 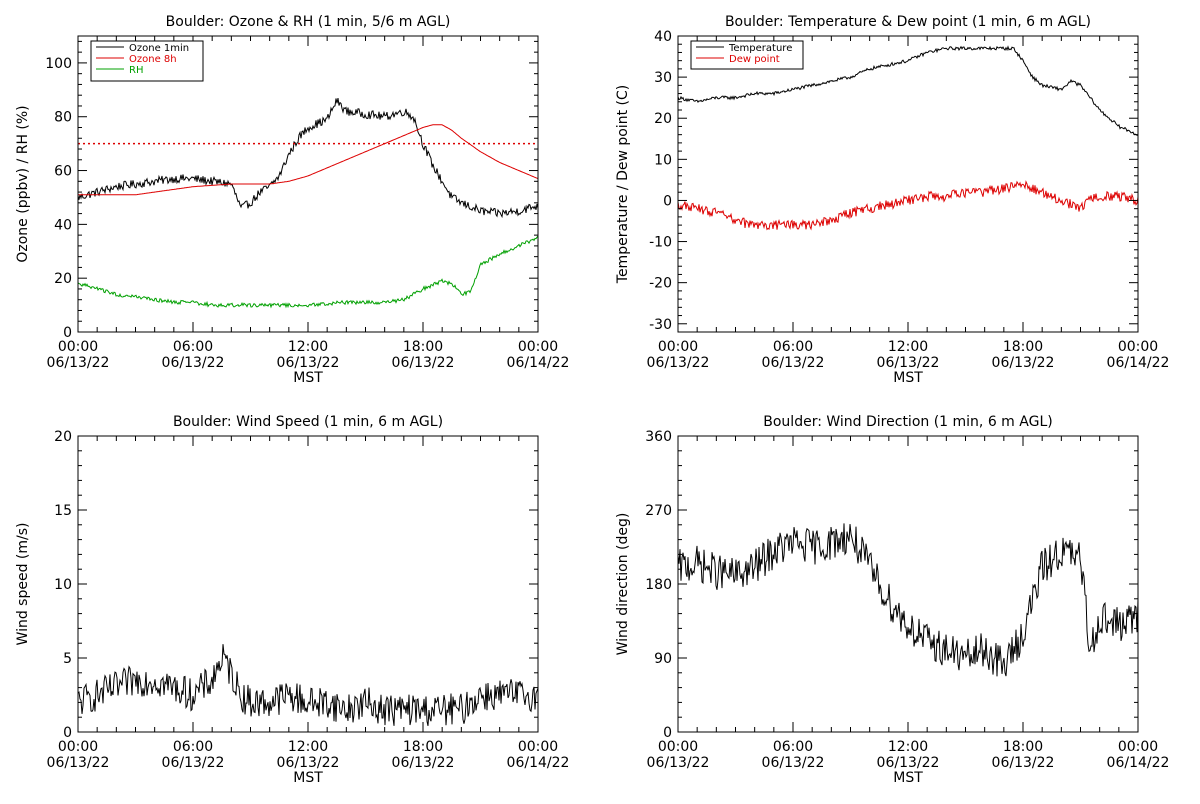 What do you see at coordinates (23, 183) in the screenshot?
I see `y-axis-label: Ozone (ppbv) / RH (%)` at bounding box center [23, 183].